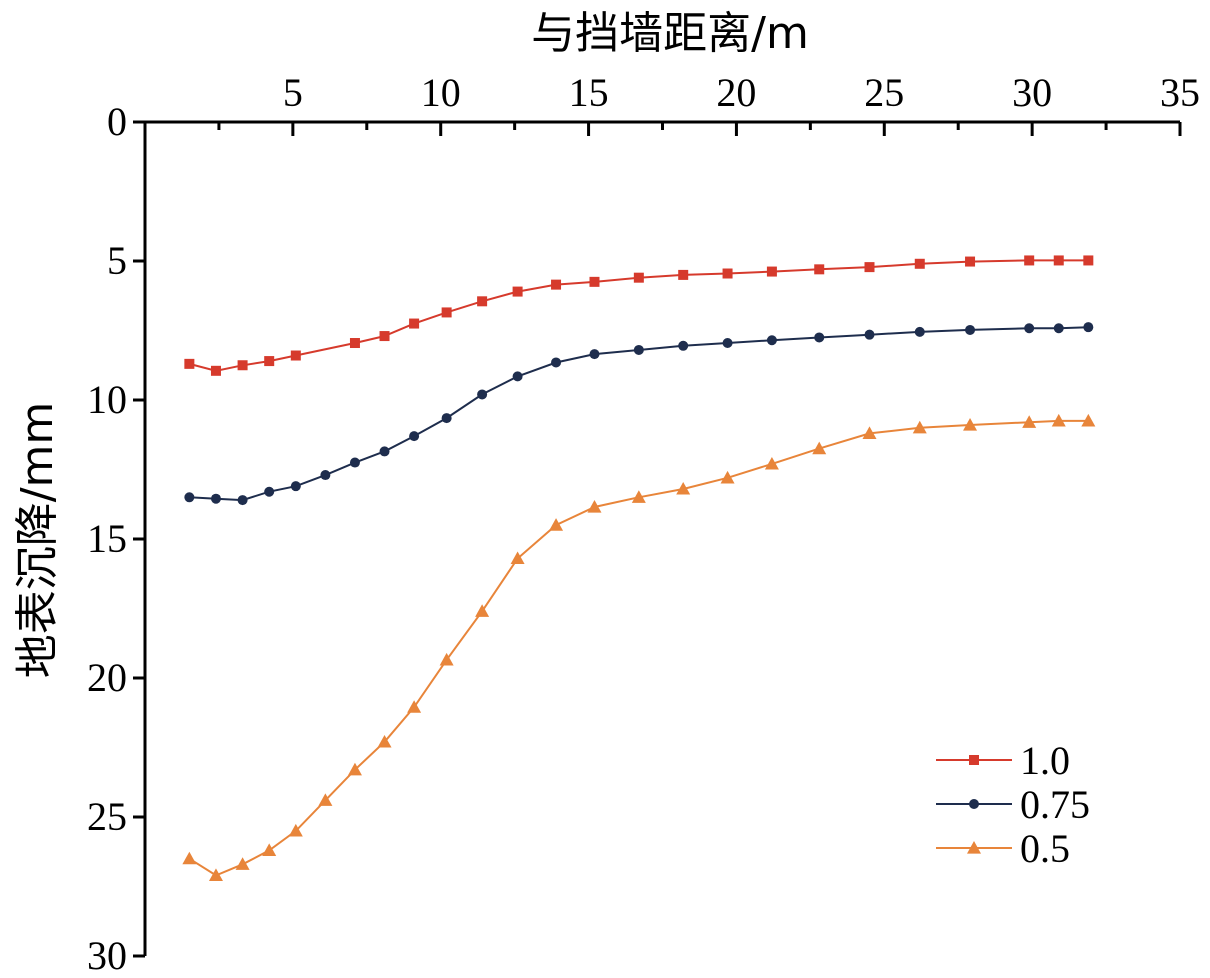 The width and height of the screenshot is (1210, 978). I want to click on x-tick-label: 20, so click(736, 92).